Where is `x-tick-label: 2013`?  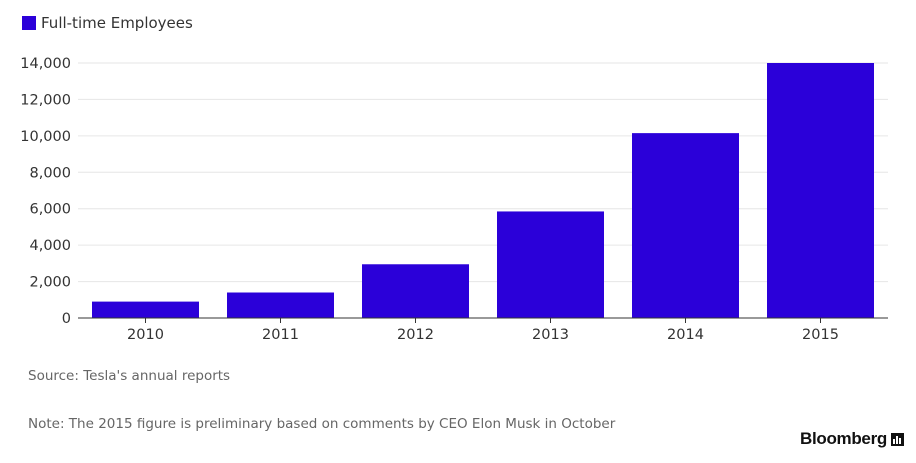 x-tick-label: 2013 is located at coordinates (550, 335).